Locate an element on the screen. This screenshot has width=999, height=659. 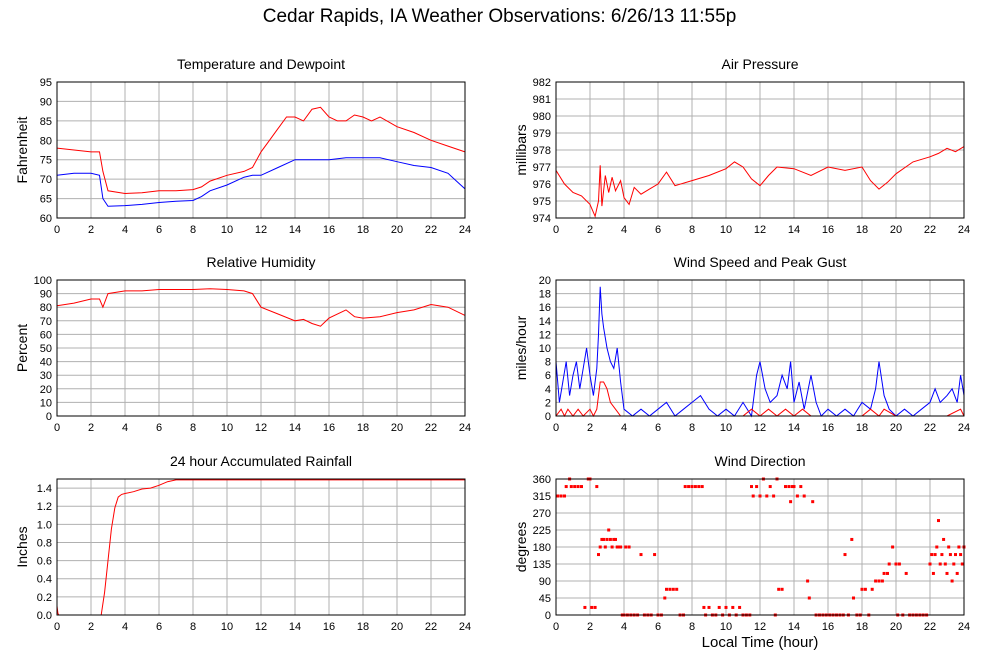
y-tick-label: 75 is located at coordinates (46, 161).